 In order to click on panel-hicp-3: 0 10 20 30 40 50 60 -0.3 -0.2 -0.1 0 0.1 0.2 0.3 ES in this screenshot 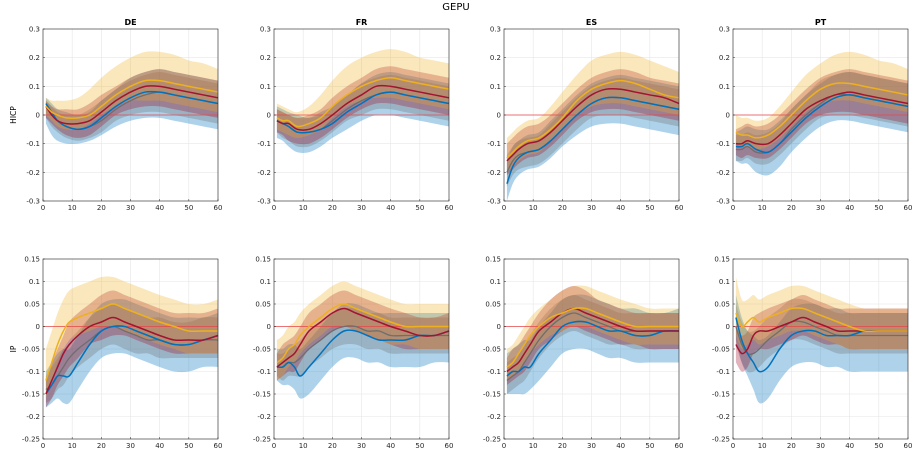, I will do `click(585, 115)`.